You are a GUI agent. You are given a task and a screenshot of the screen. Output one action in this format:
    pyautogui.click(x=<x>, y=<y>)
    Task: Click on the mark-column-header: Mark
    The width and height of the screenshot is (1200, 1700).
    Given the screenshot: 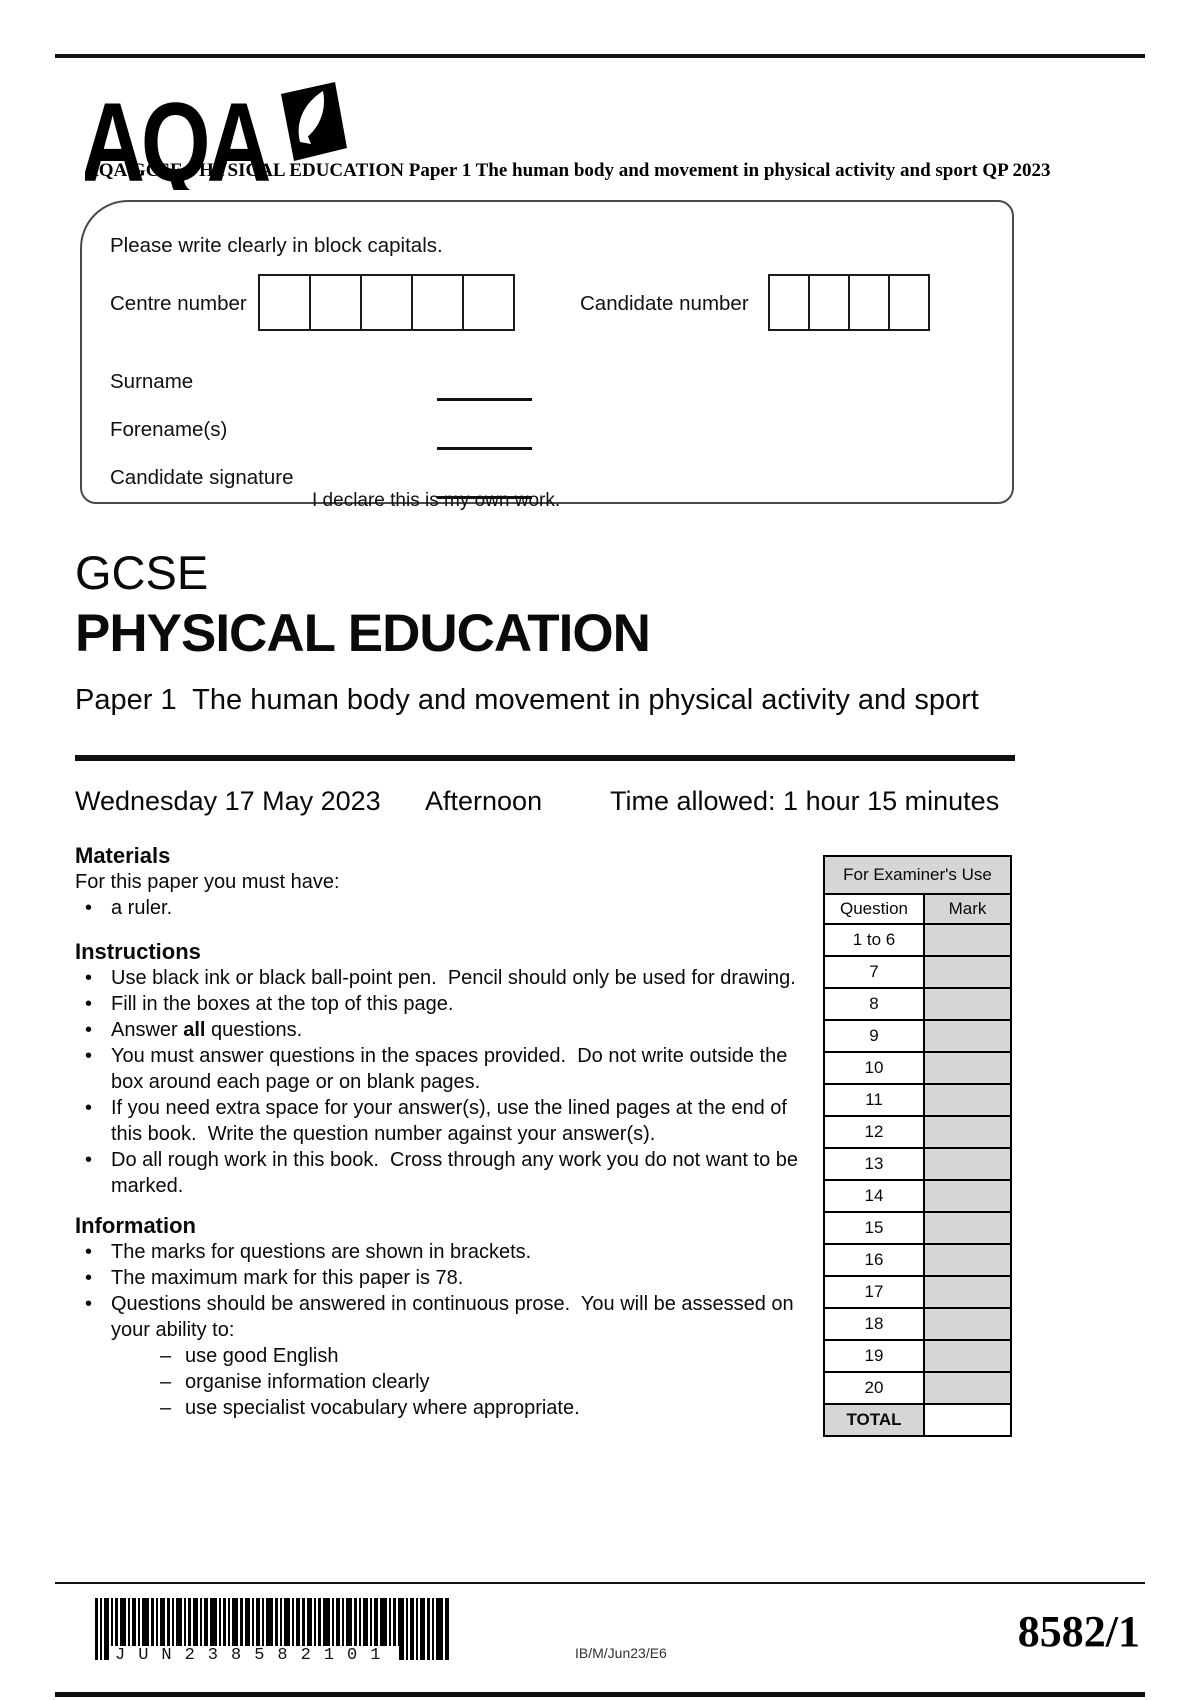 What is the action you would take?
    pyautogui.click(x=967, y=909)
    